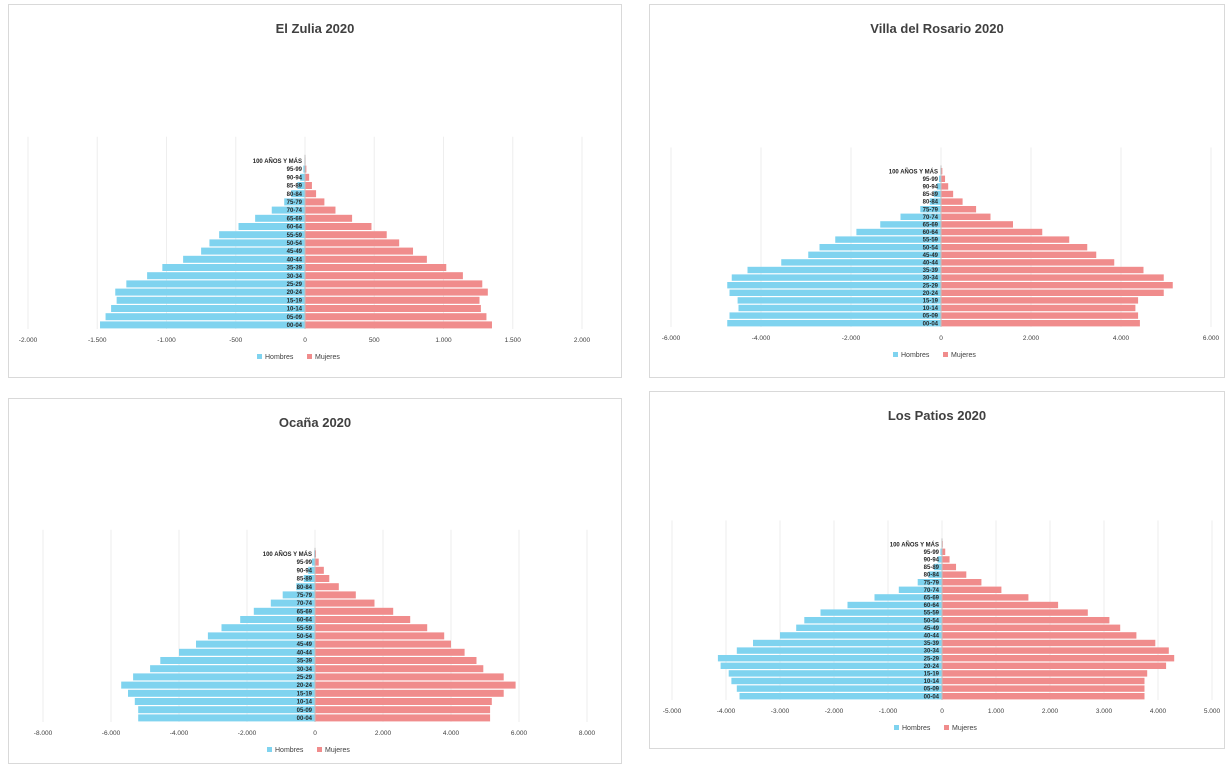  I want to click on age-group-label: 20-24, so click(305, 686).